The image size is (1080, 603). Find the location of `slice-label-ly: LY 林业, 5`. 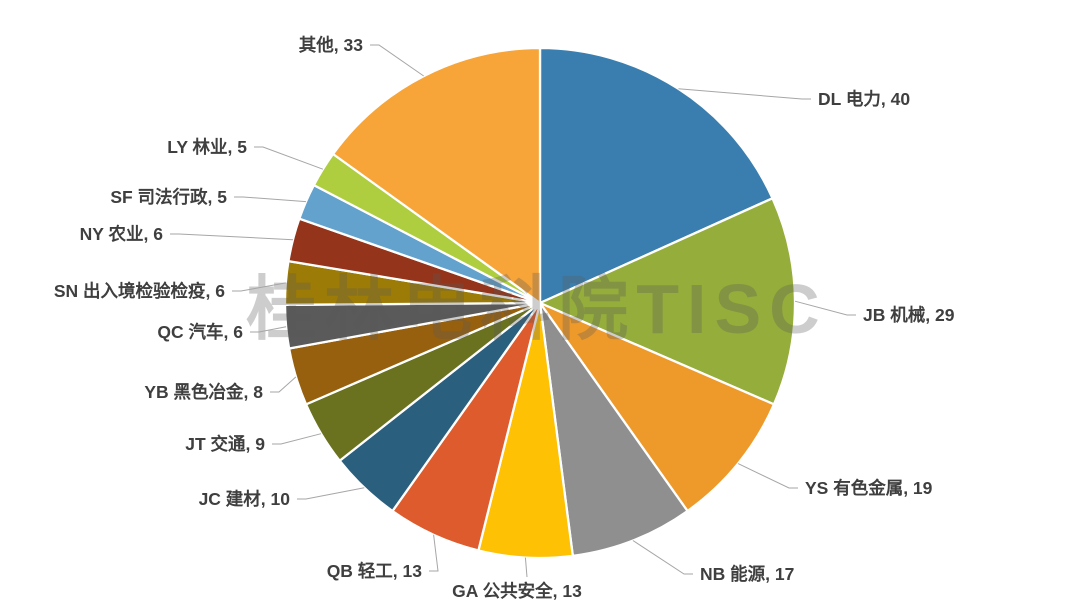

slice-label-ly: LY 林业, 5 is located at coordinates (207, 147).